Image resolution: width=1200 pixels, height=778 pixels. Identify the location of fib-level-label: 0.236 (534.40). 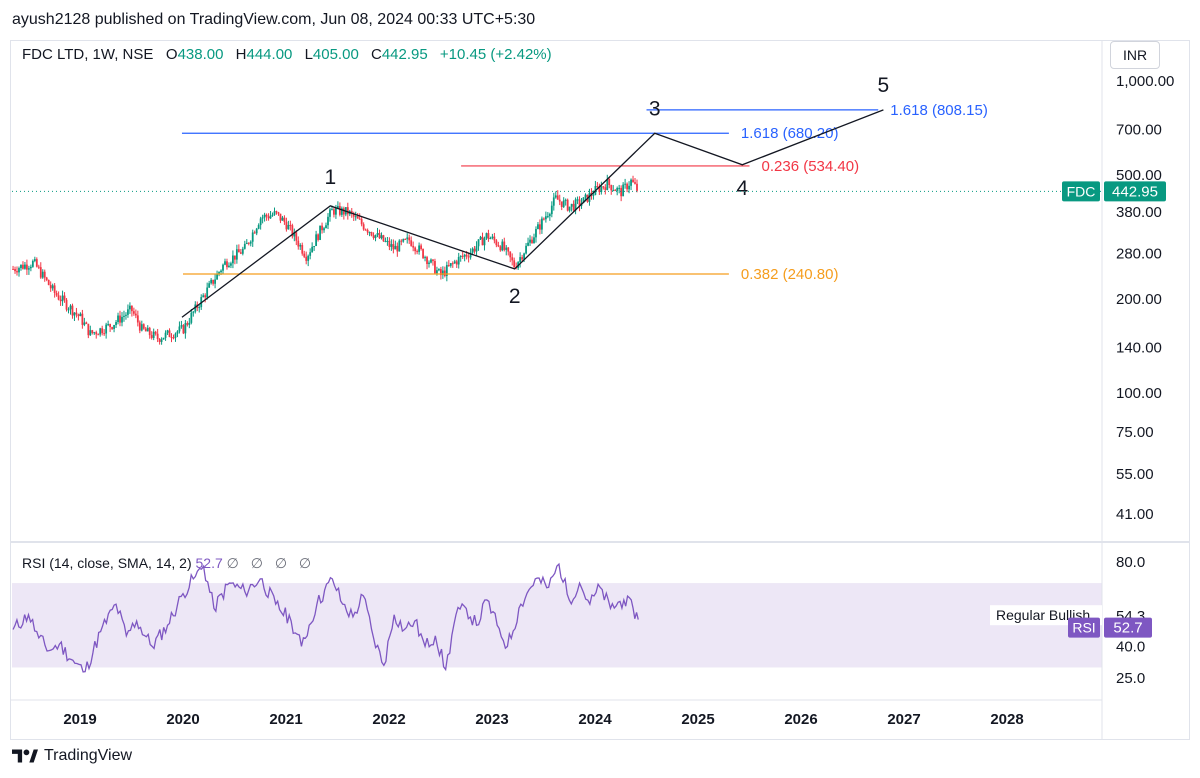
(811, 166).